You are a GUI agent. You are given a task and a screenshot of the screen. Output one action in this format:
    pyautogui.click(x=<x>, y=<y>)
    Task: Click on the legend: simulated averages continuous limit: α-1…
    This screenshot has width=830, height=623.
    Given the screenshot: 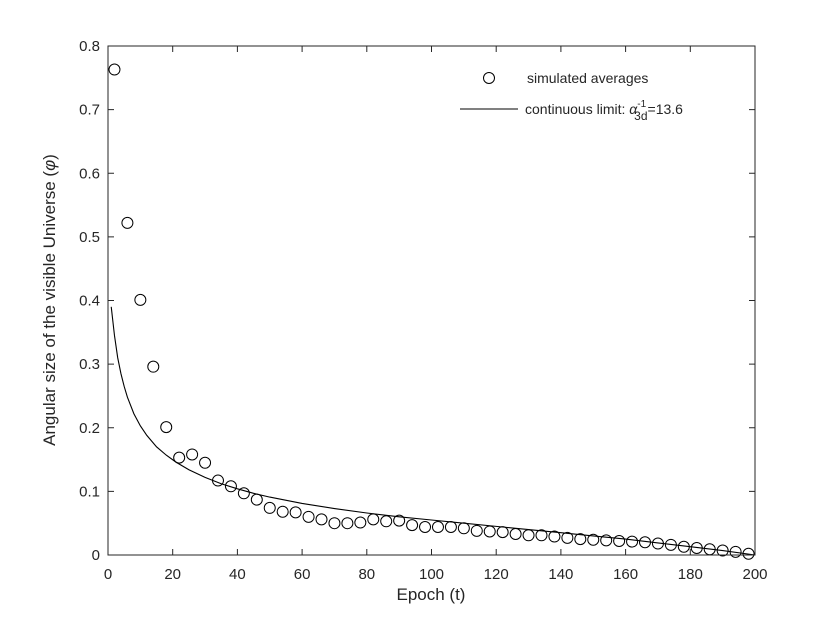 What is the action you would take?
    pyautogui.click(x=571, y=96)
    